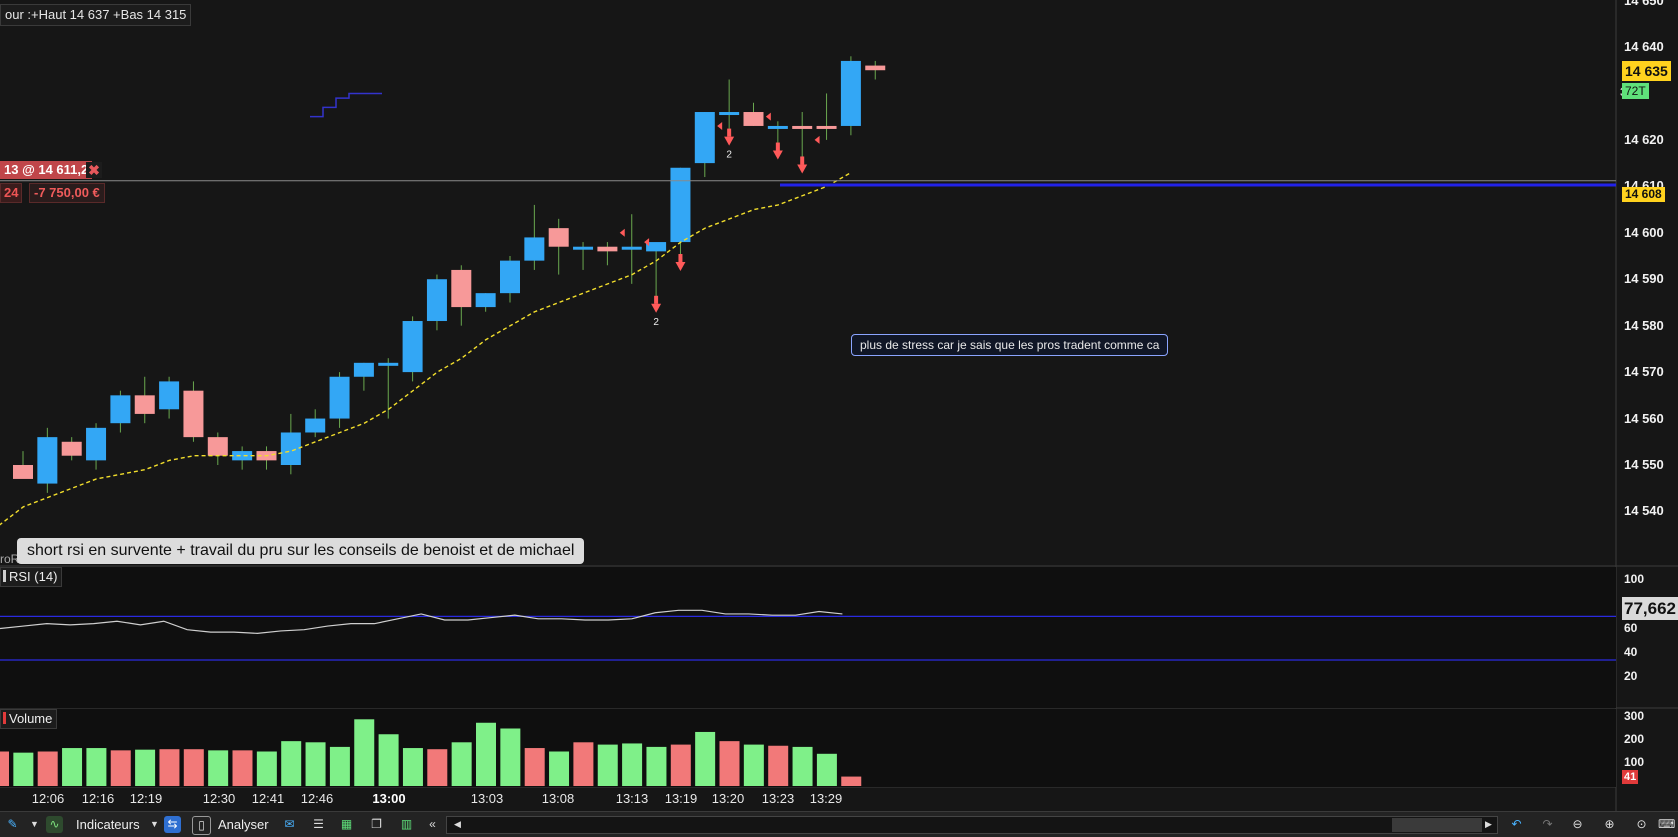 Image resolution: width=1678 pixels, height=837 pixels. Describe the element at coordinates (12, 824) in the screenshot. I see `draw-pen-icon: ✎` at that location.